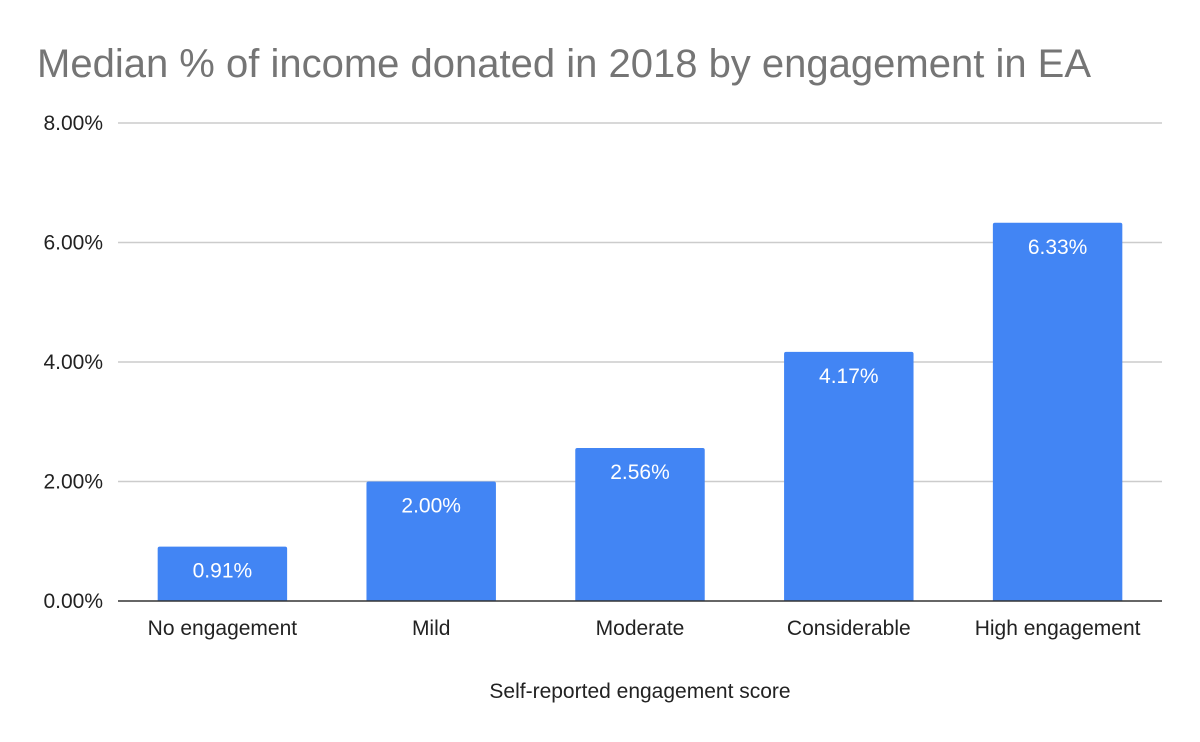 This screenshot has height=742, width=1200. I want to click on x-tick-label: Moderate, so click(640, 628).